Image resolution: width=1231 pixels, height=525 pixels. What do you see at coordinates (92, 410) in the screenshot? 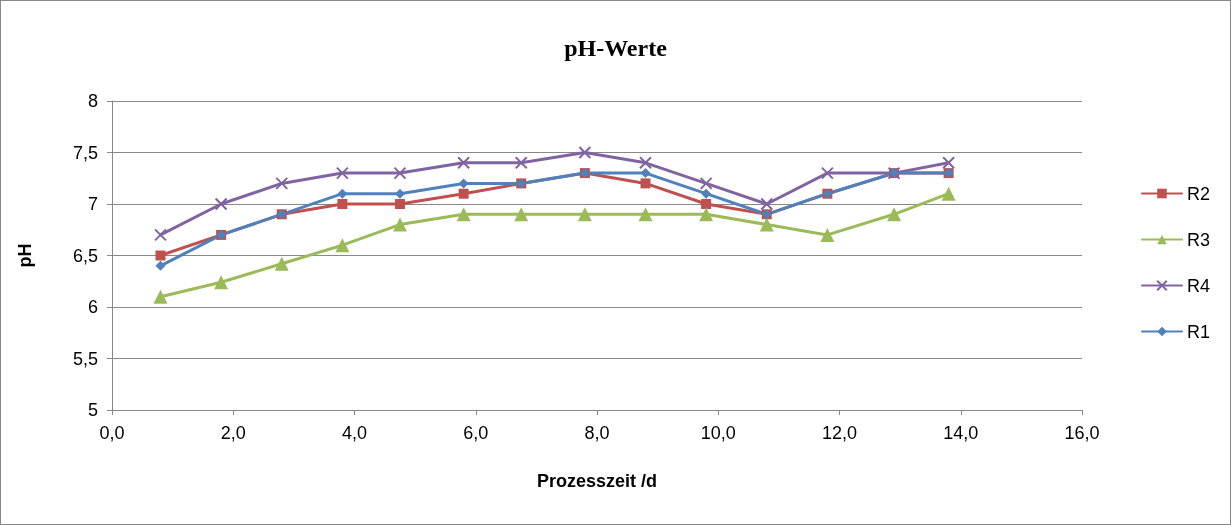
I see `y-tick-label: 5` at bounding box center [92, 410].